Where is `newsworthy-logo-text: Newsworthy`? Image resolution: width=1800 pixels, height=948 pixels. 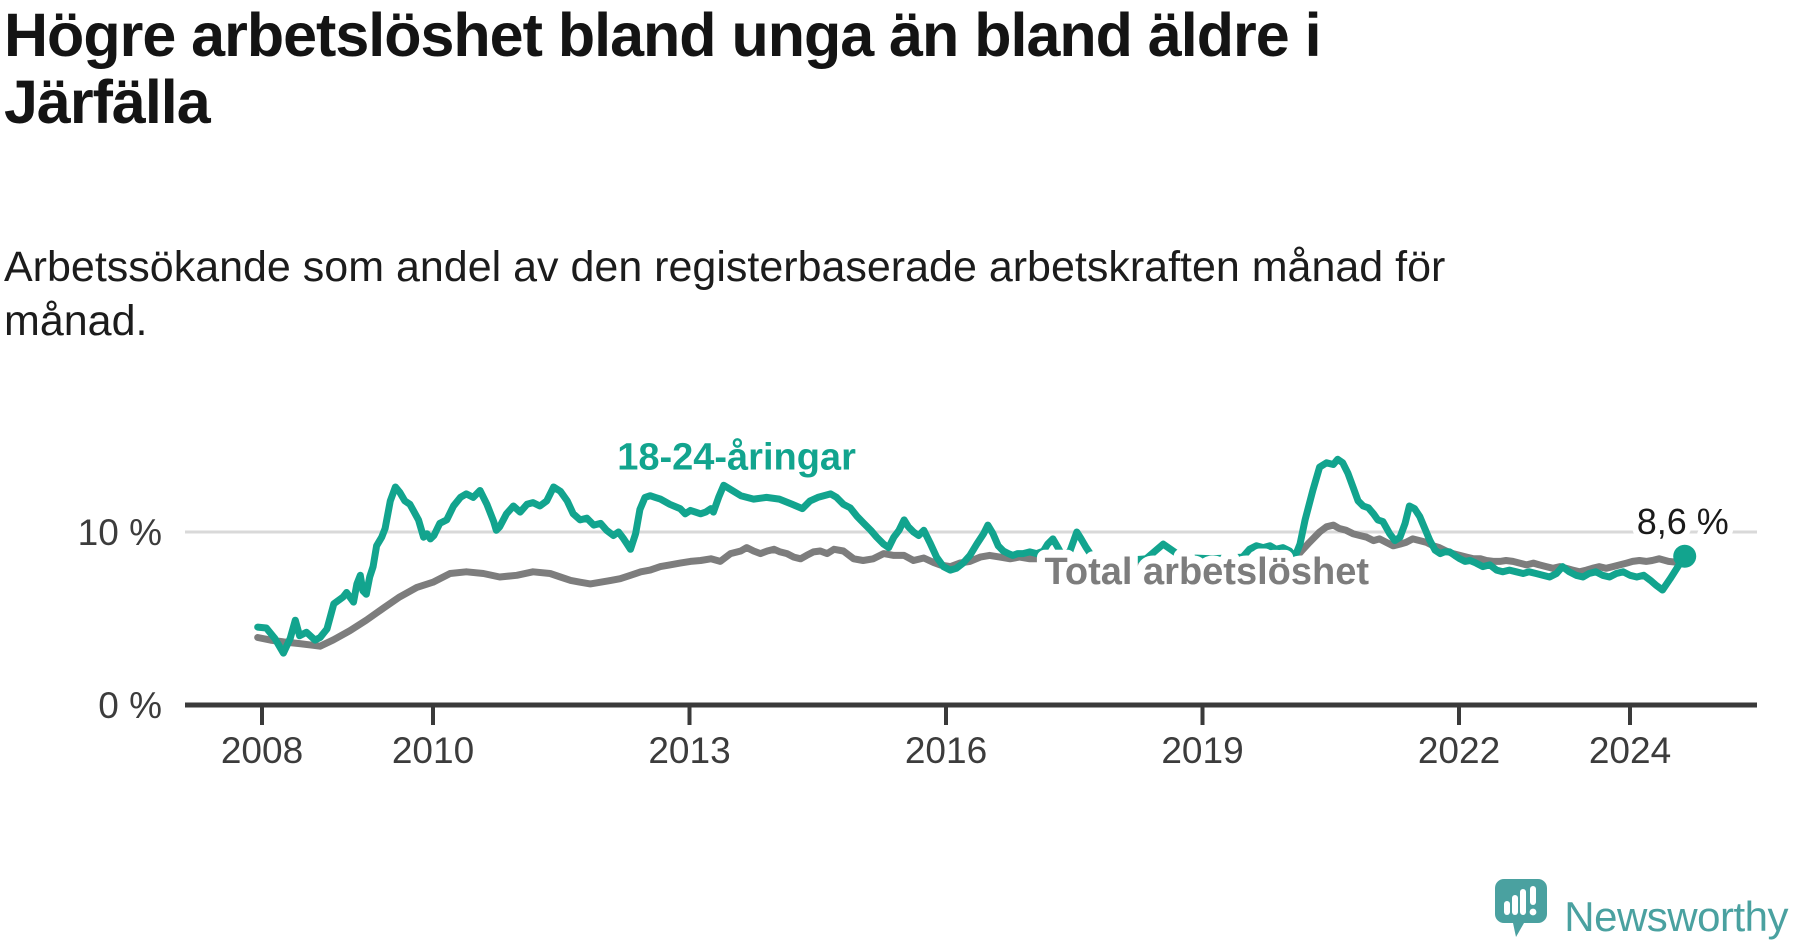
newsworthy-logo-text: Newsworthy is located at coordinates (1676, 916).